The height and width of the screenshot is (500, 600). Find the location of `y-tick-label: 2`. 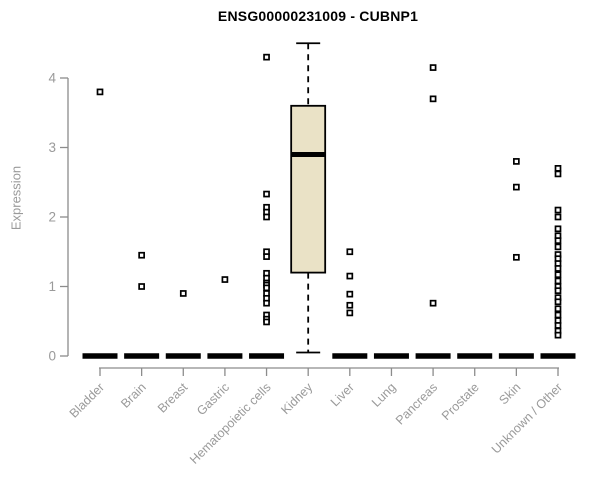

y-tick-label: 2 is located at coordinates (52, 217).